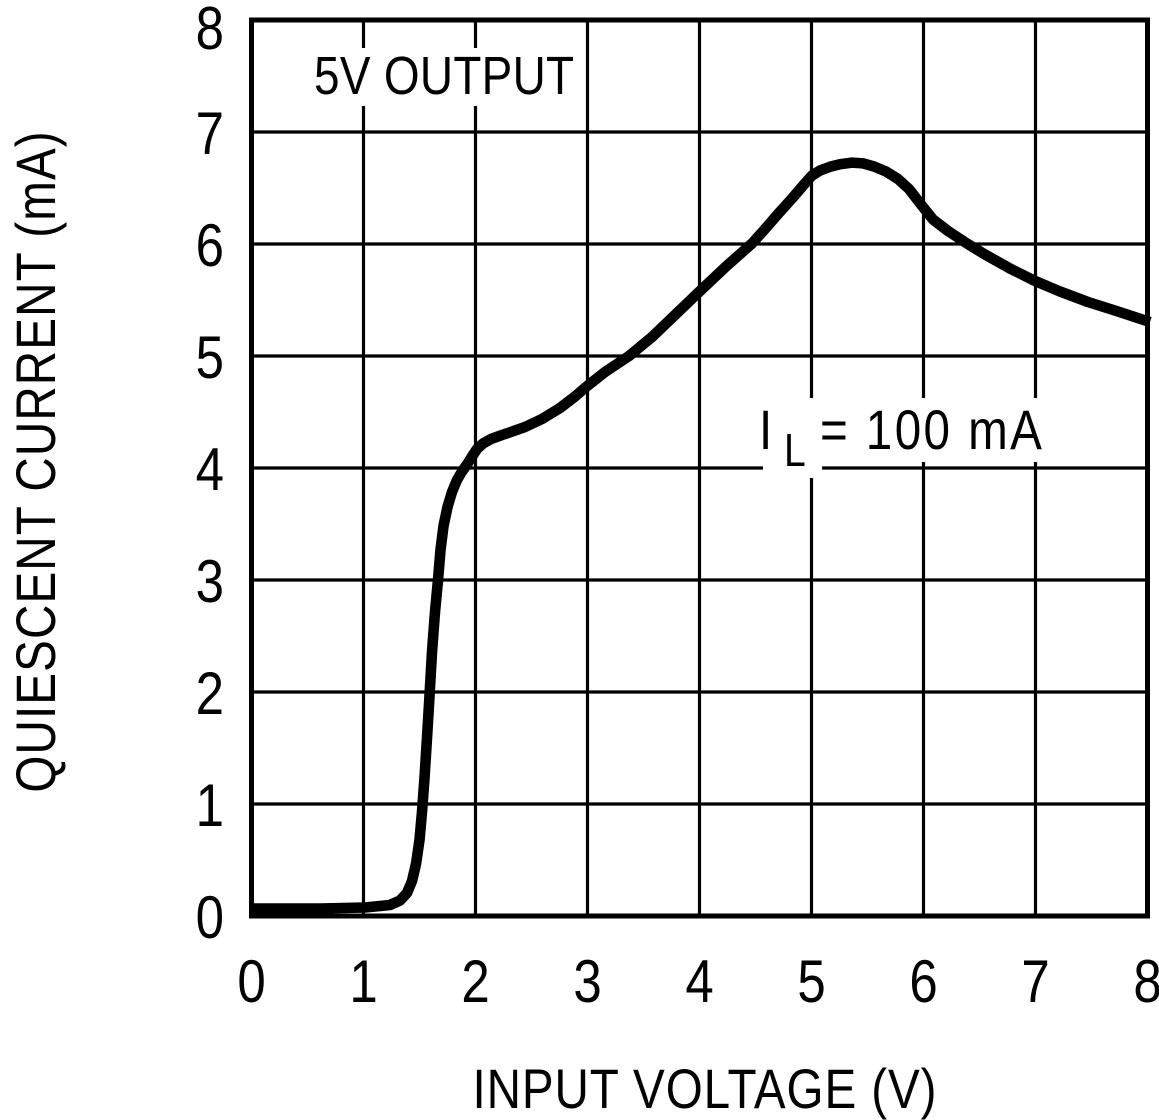  I want to click on svg-text: = 100 mA, so click(931, 430).